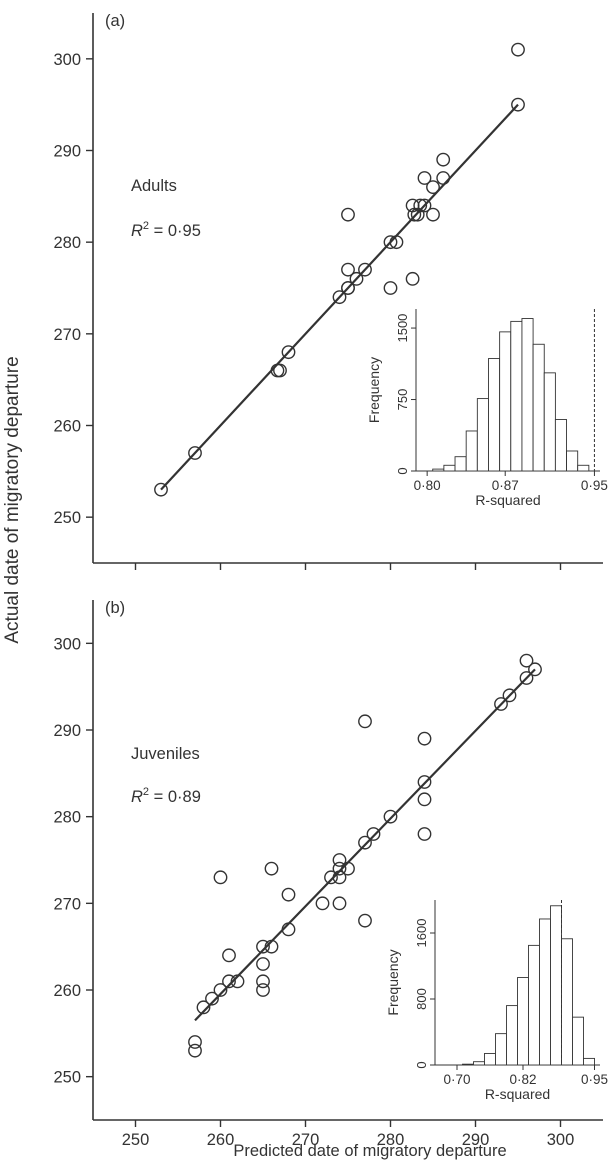 The height and width of the screenshot is (1165, 616). I want to click on x-tick-label: 270, so click(306, 1140).